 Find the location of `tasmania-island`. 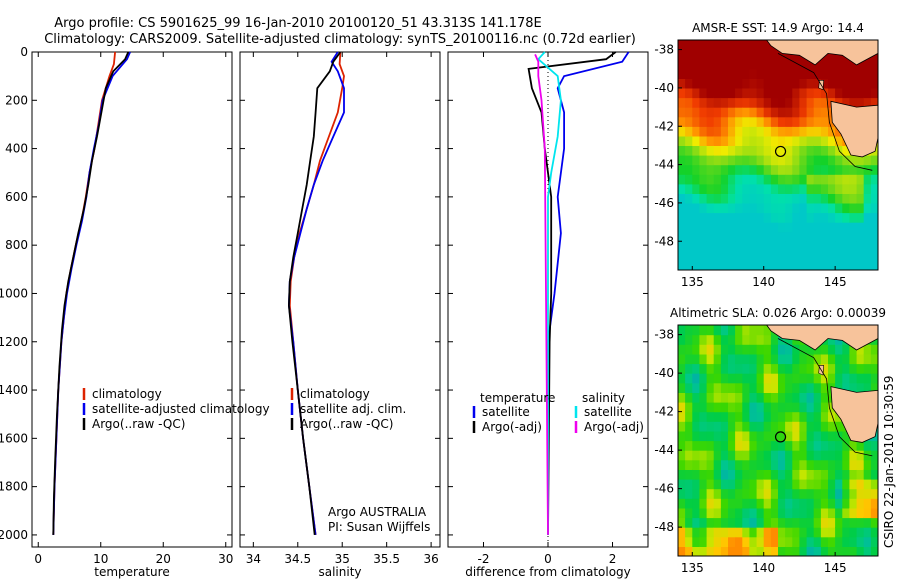

tasmania-island is located at coordinates (854, 414).